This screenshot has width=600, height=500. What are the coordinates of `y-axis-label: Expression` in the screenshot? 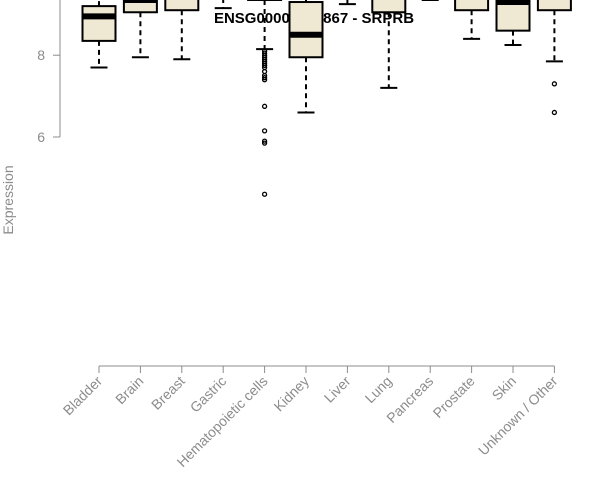 It's located at (8, 199).